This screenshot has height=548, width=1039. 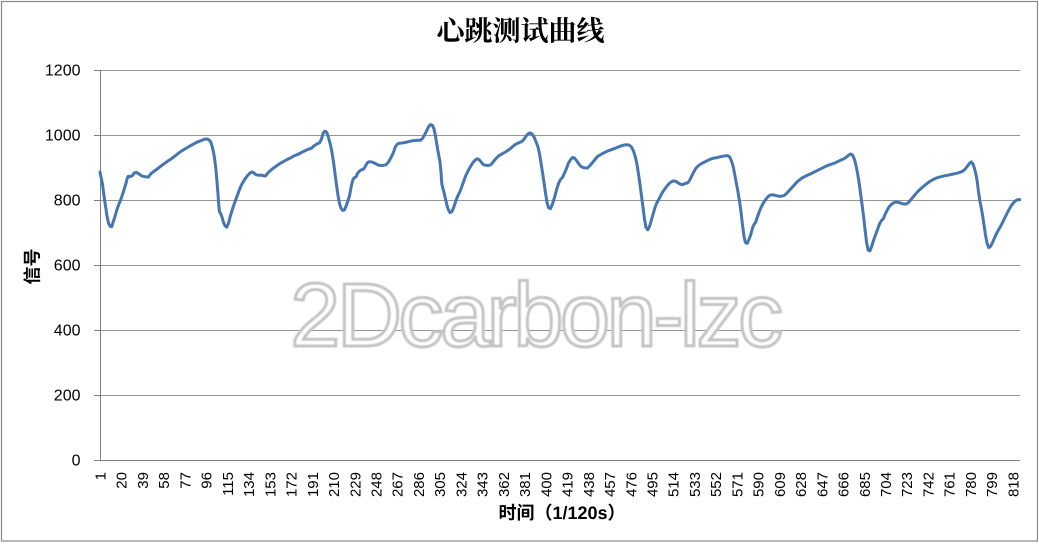 What do you see at coordinates (313, 484) in the screenshot?
I see `svg-text: 191` at bounding box center [313, 484].